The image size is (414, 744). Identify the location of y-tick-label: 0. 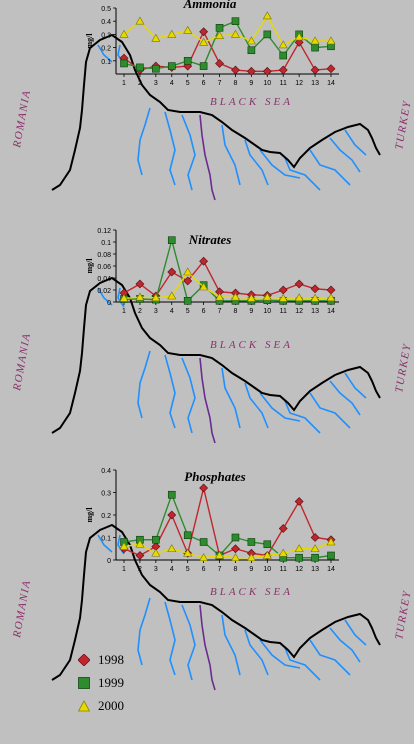
(109, 303).